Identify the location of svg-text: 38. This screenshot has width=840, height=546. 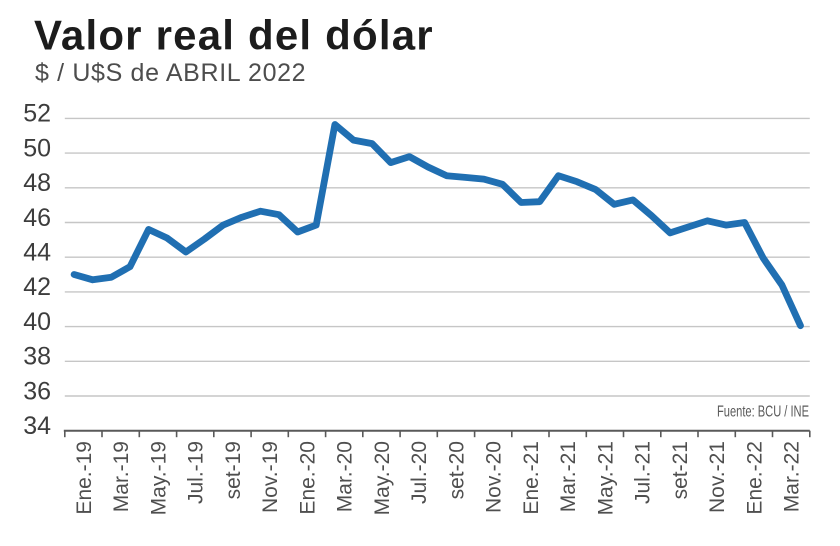
(37, 357).